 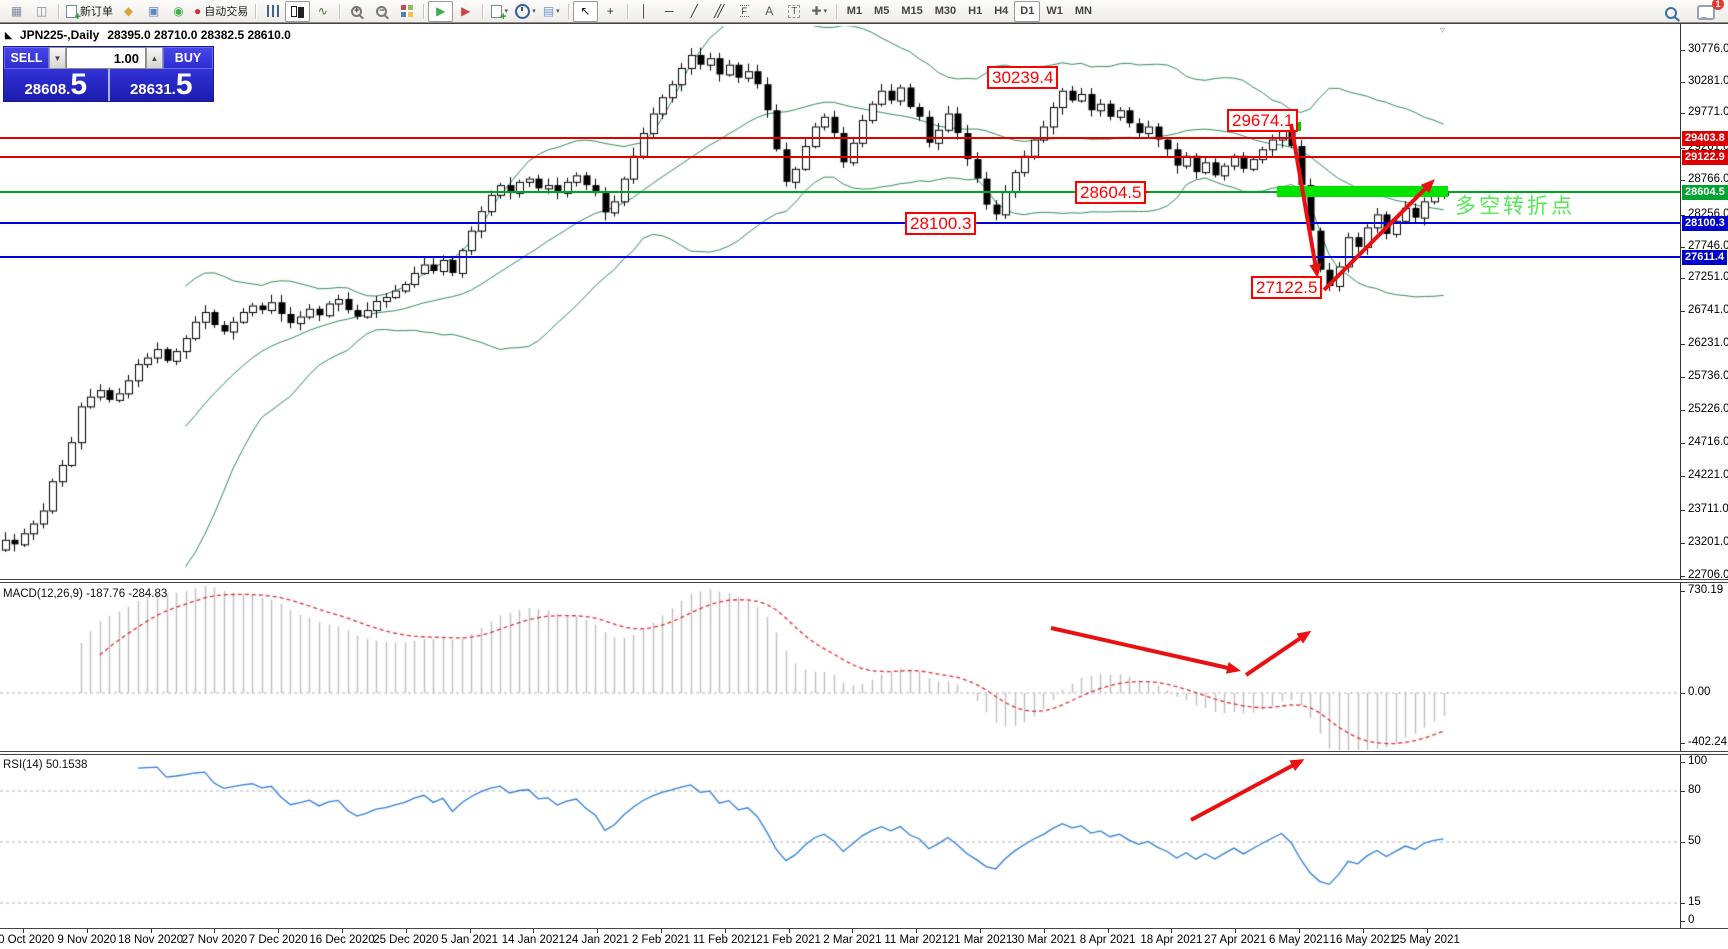 I want to click on timeframe-h4-button: H4, so click(x=1001, y=11).